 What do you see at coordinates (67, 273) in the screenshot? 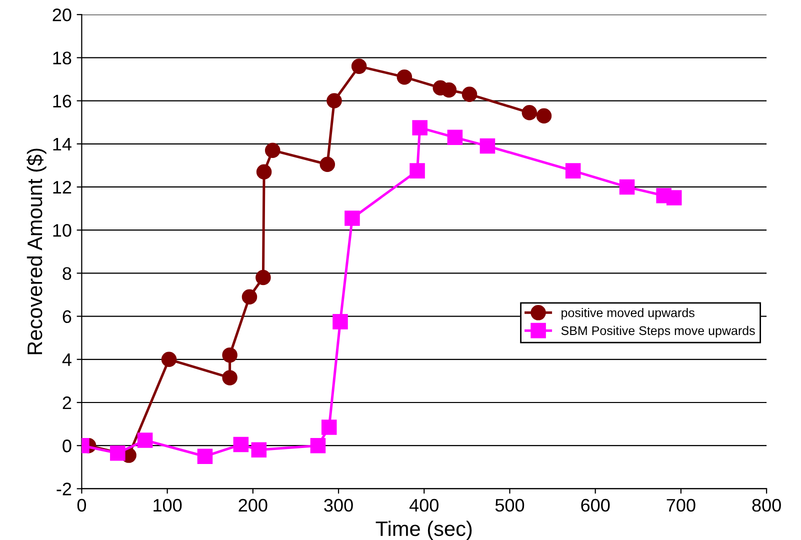
I see `y-tick-label: 8` at bounding box center [67, 273].